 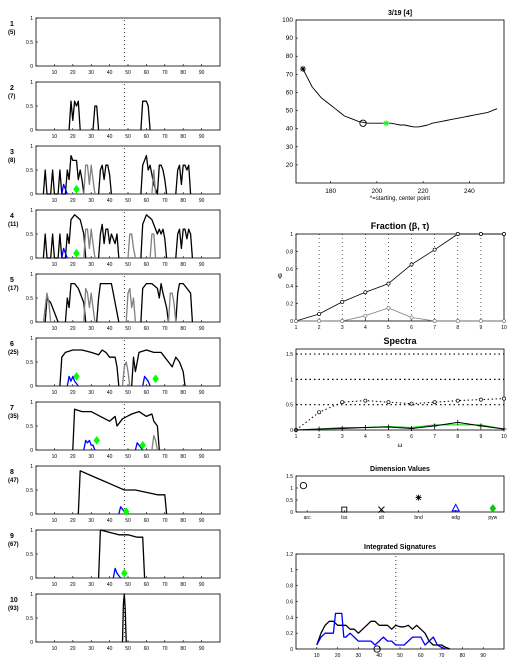 I want to click on chart-title: 3/19 [4], so click(x=400, y=13).